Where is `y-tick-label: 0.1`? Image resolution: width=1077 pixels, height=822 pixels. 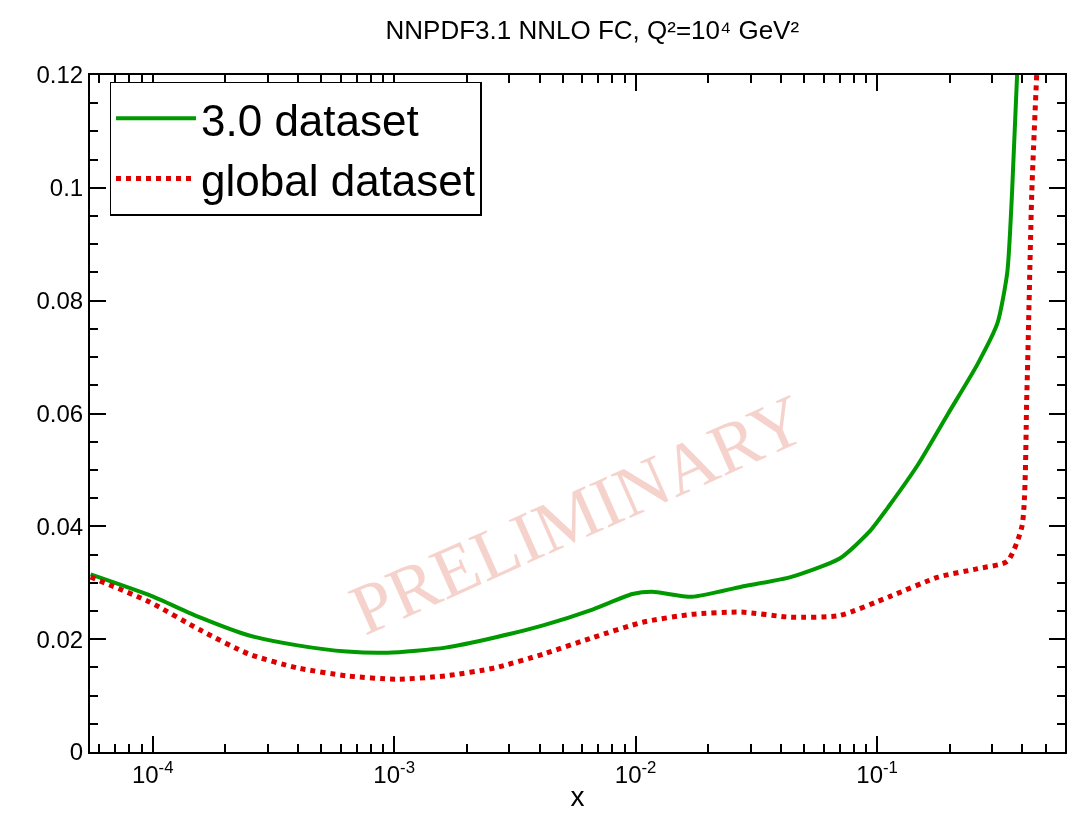 y-tick-label: 0.1 is located at coordinates (66, 188).